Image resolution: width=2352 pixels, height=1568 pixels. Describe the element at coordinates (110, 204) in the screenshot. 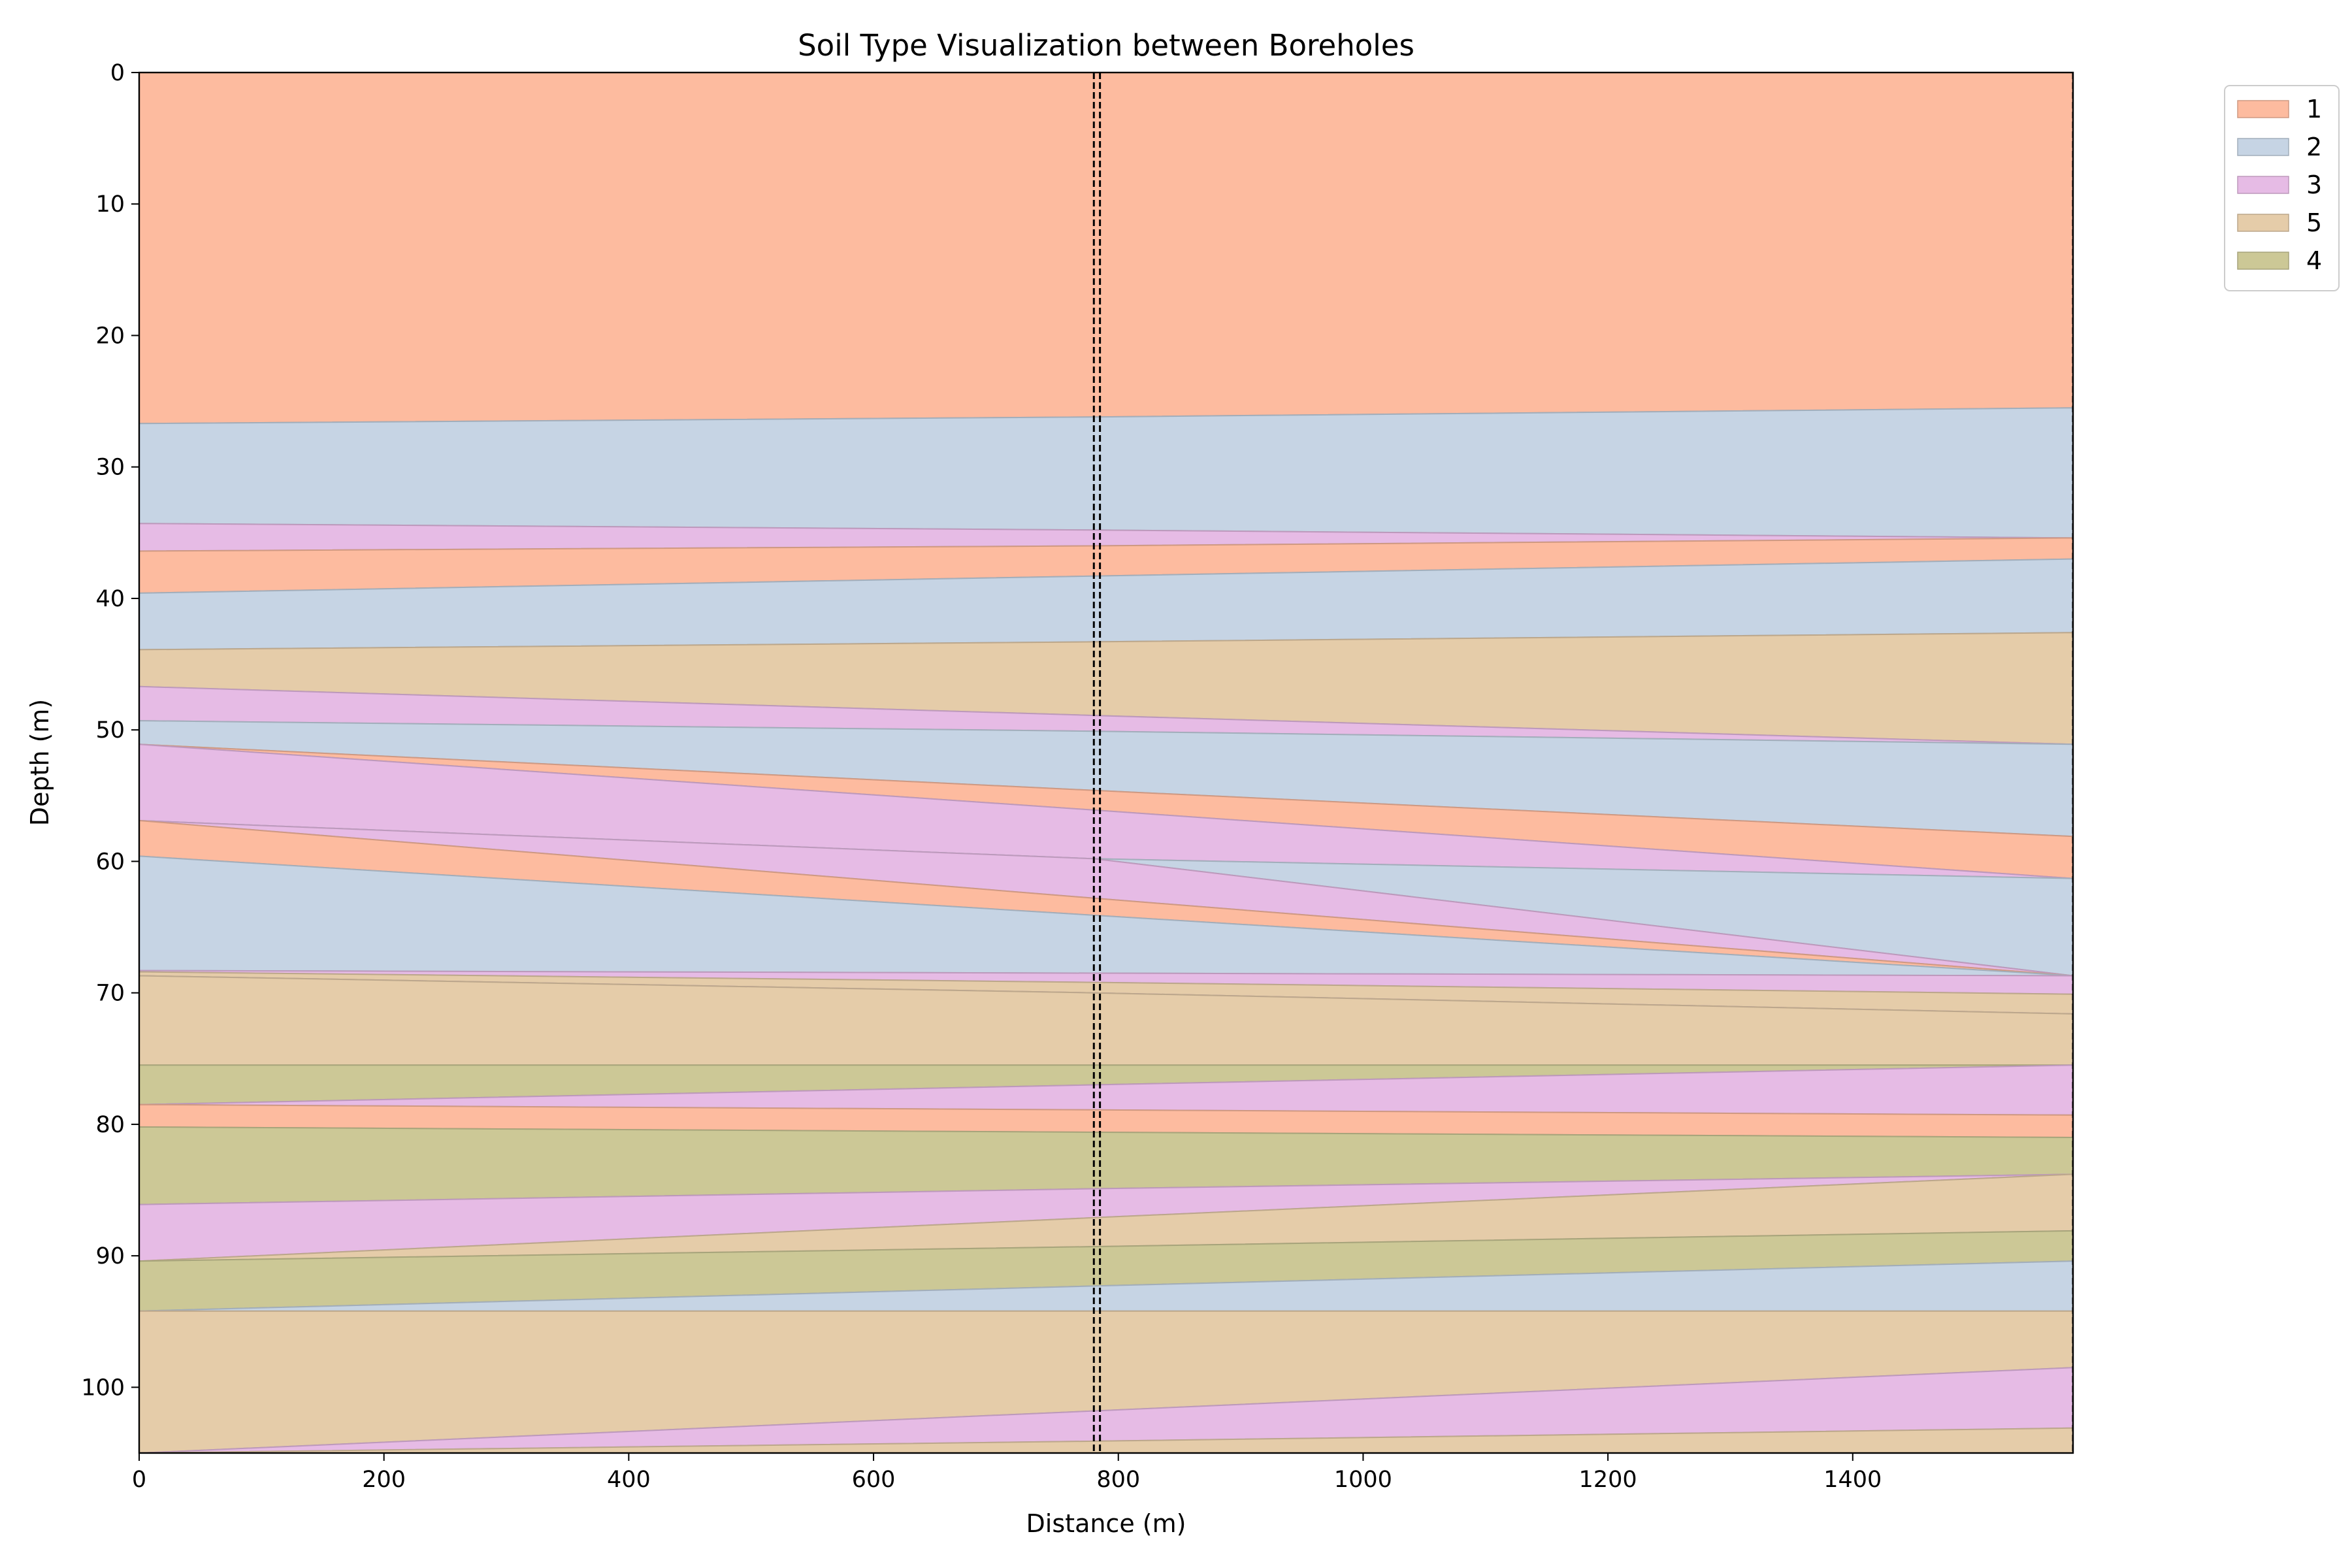

I see `y-tick-label: 10` at that location.